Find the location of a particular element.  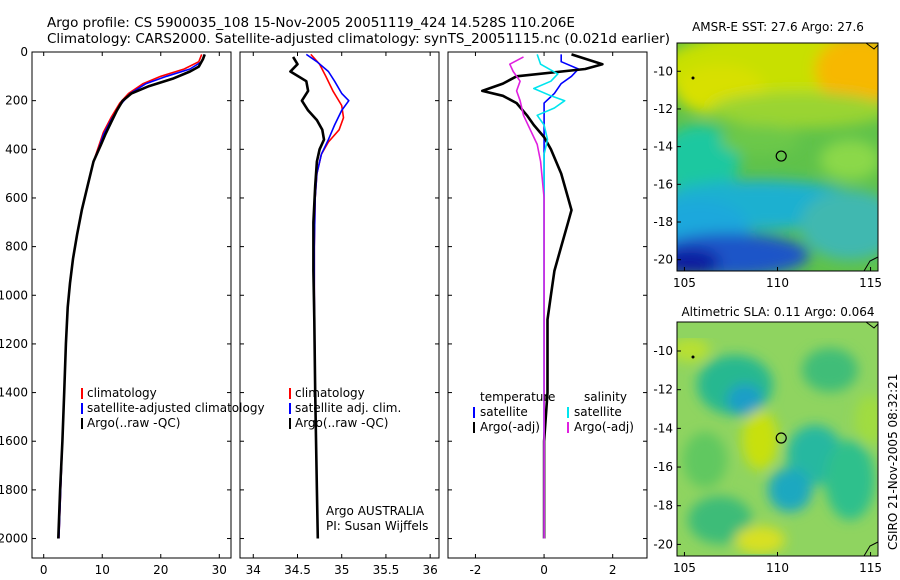

depth-tick-label: 800 is located at coordinates (16, 247).